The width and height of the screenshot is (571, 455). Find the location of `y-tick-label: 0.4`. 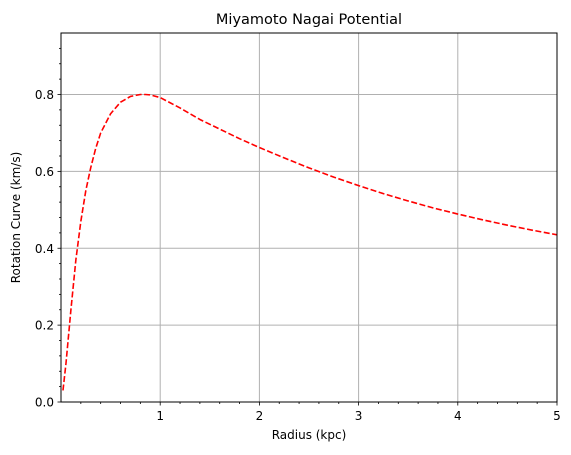

y-tick-label: 0.4 is located at coordinates (44, 249).